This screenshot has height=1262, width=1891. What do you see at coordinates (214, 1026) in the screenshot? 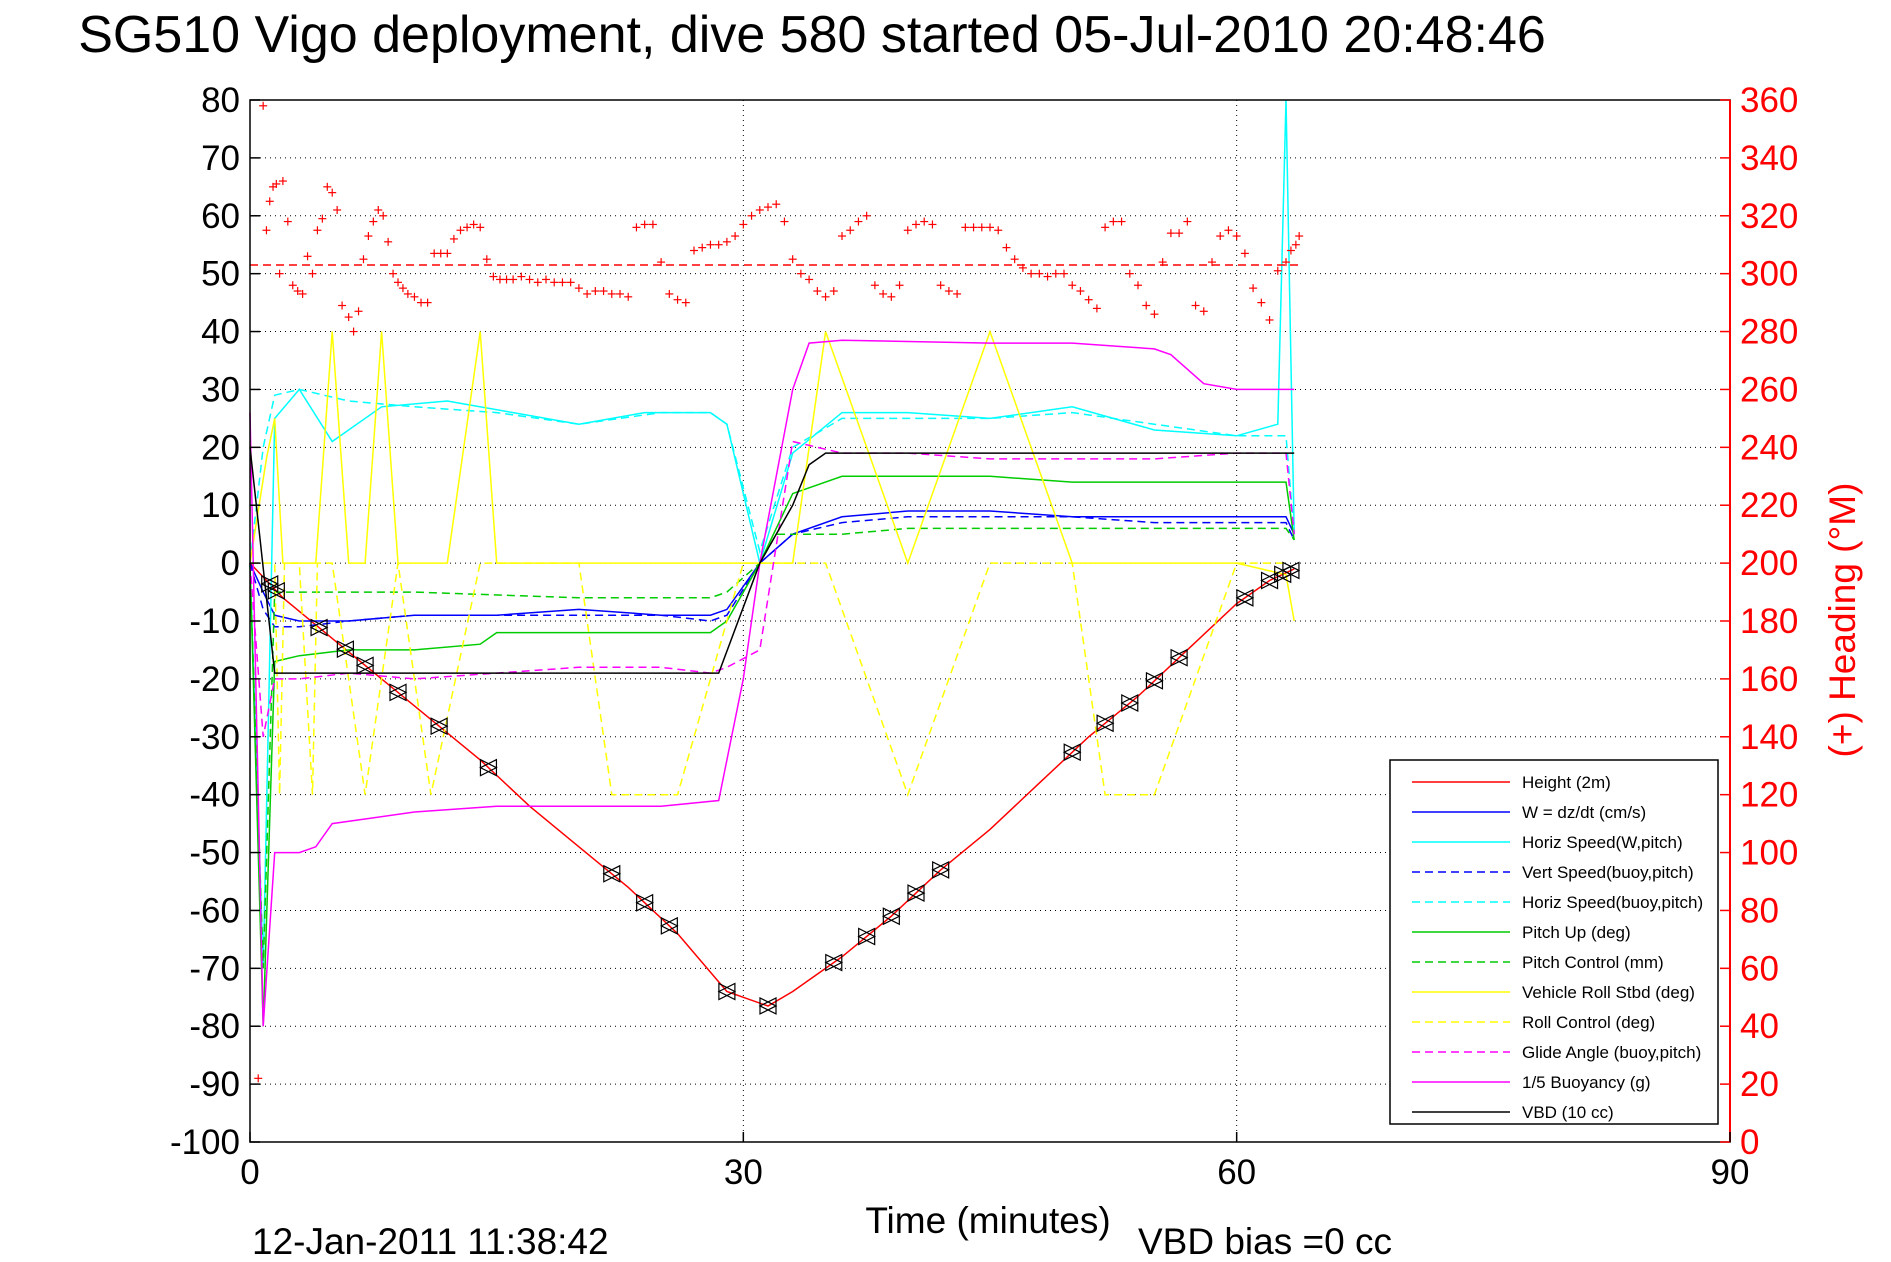
I see `left-tick-label: -80` at bounding box center [214, 1026].